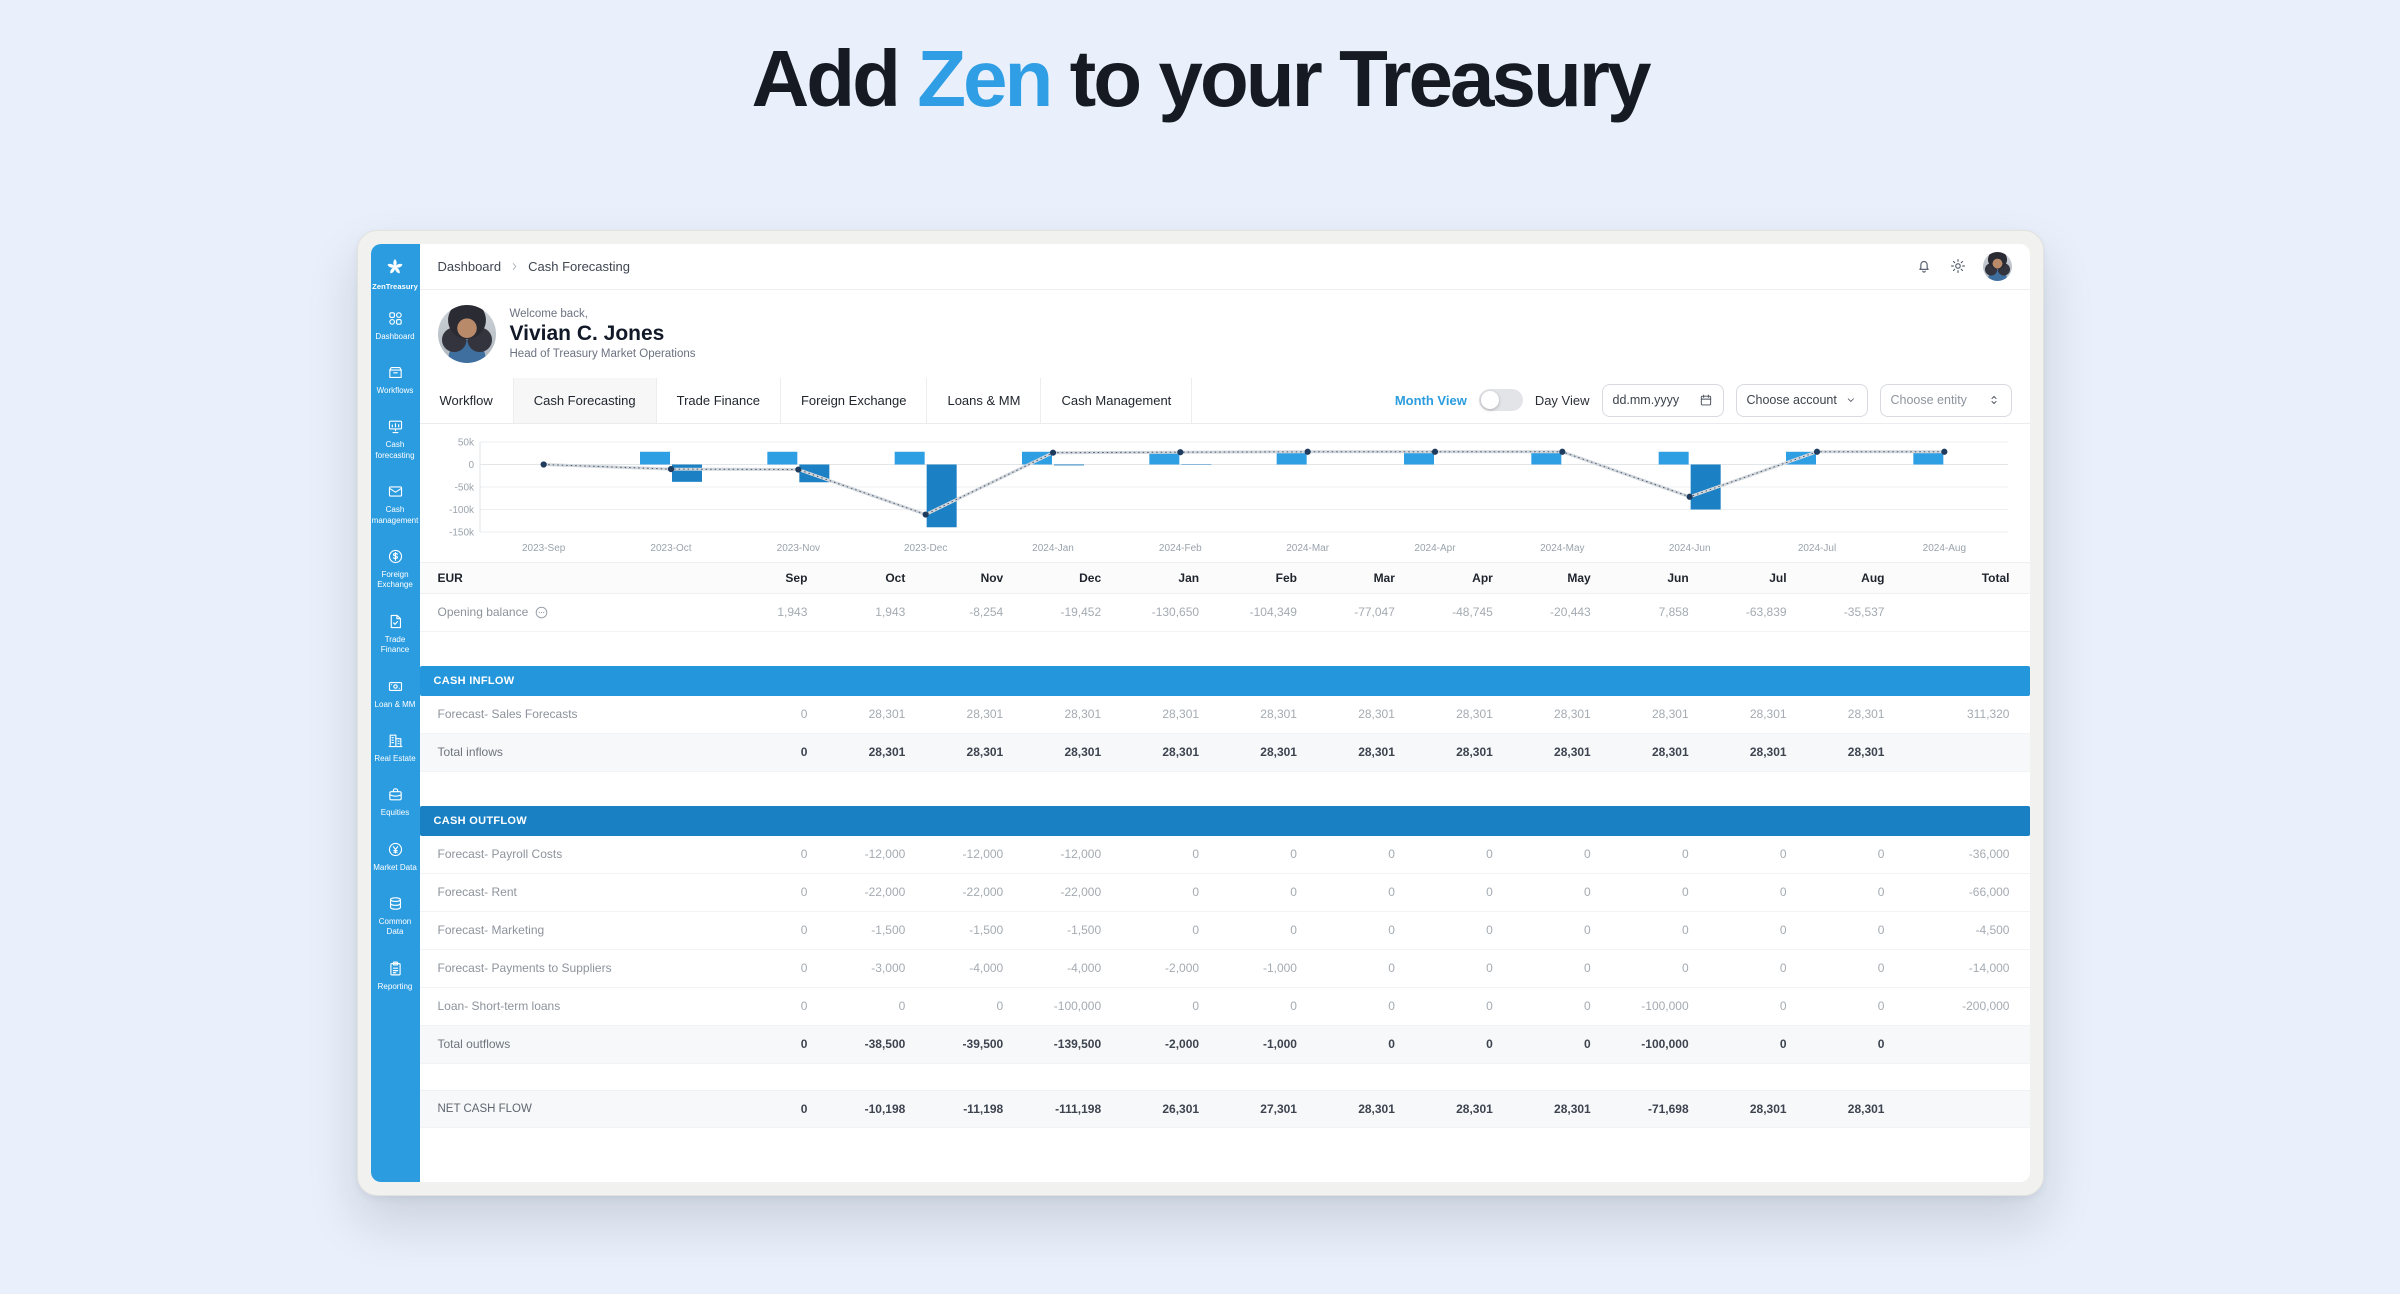  Describe the element at coordinates (395, 813) in the screenshot. I see `sidebar-item-label: Equities` at that location.